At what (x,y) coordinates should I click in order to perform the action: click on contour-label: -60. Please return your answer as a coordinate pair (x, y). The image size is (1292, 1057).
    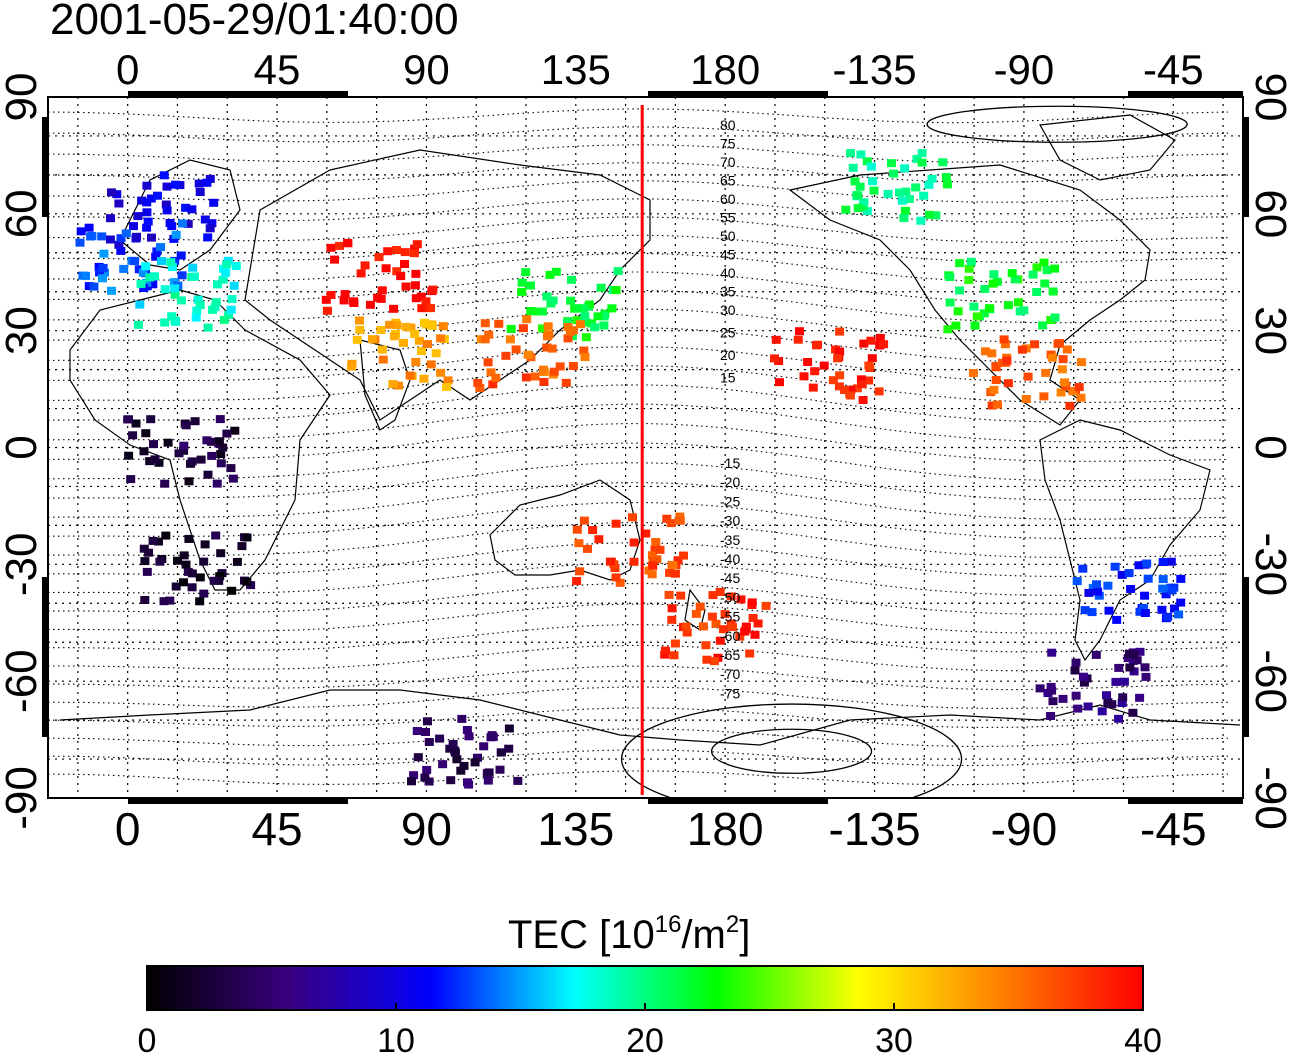
    Looking at the image, I should click on (730, 636).